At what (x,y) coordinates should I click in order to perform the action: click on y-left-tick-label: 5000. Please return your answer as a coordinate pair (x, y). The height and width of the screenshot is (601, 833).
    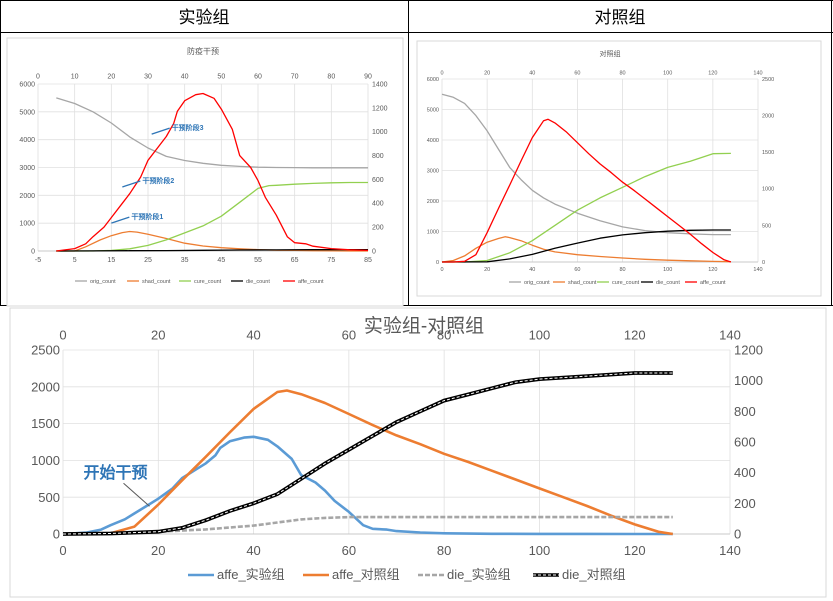
    Looking at the image, I should click on (433, 110).